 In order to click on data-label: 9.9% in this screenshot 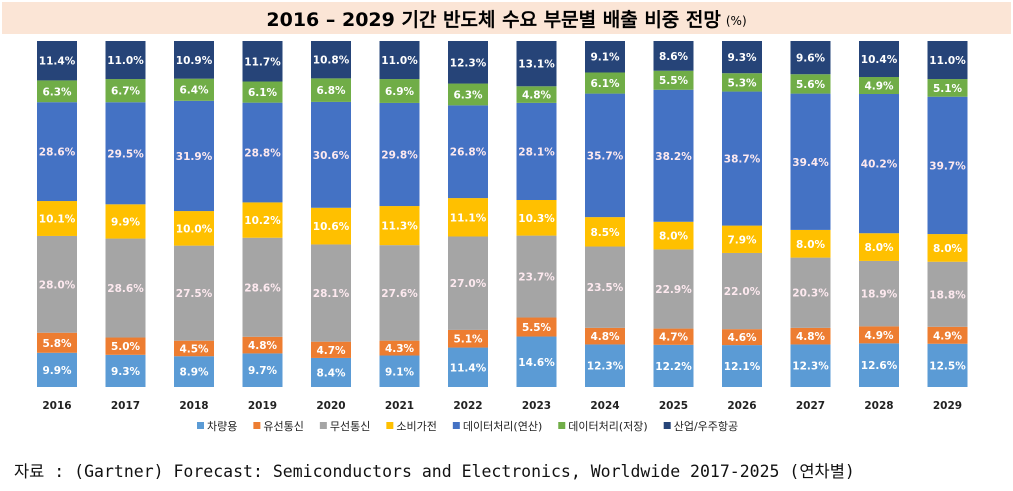, I will do `click(126, 222)`.